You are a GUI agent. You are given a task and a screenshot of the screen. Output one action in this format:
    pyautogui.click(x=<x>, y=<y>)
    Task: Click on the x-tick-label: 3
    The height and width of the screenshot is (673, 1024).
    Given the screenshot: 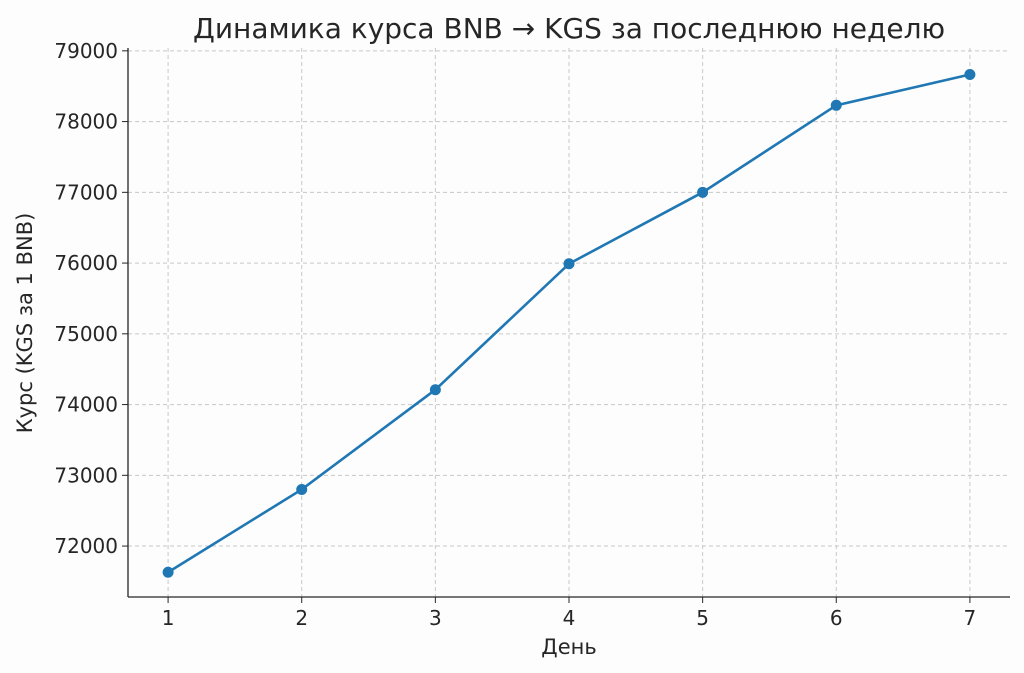 What is the action you would take?
    pyautogui.click(x=435, y=618)
    